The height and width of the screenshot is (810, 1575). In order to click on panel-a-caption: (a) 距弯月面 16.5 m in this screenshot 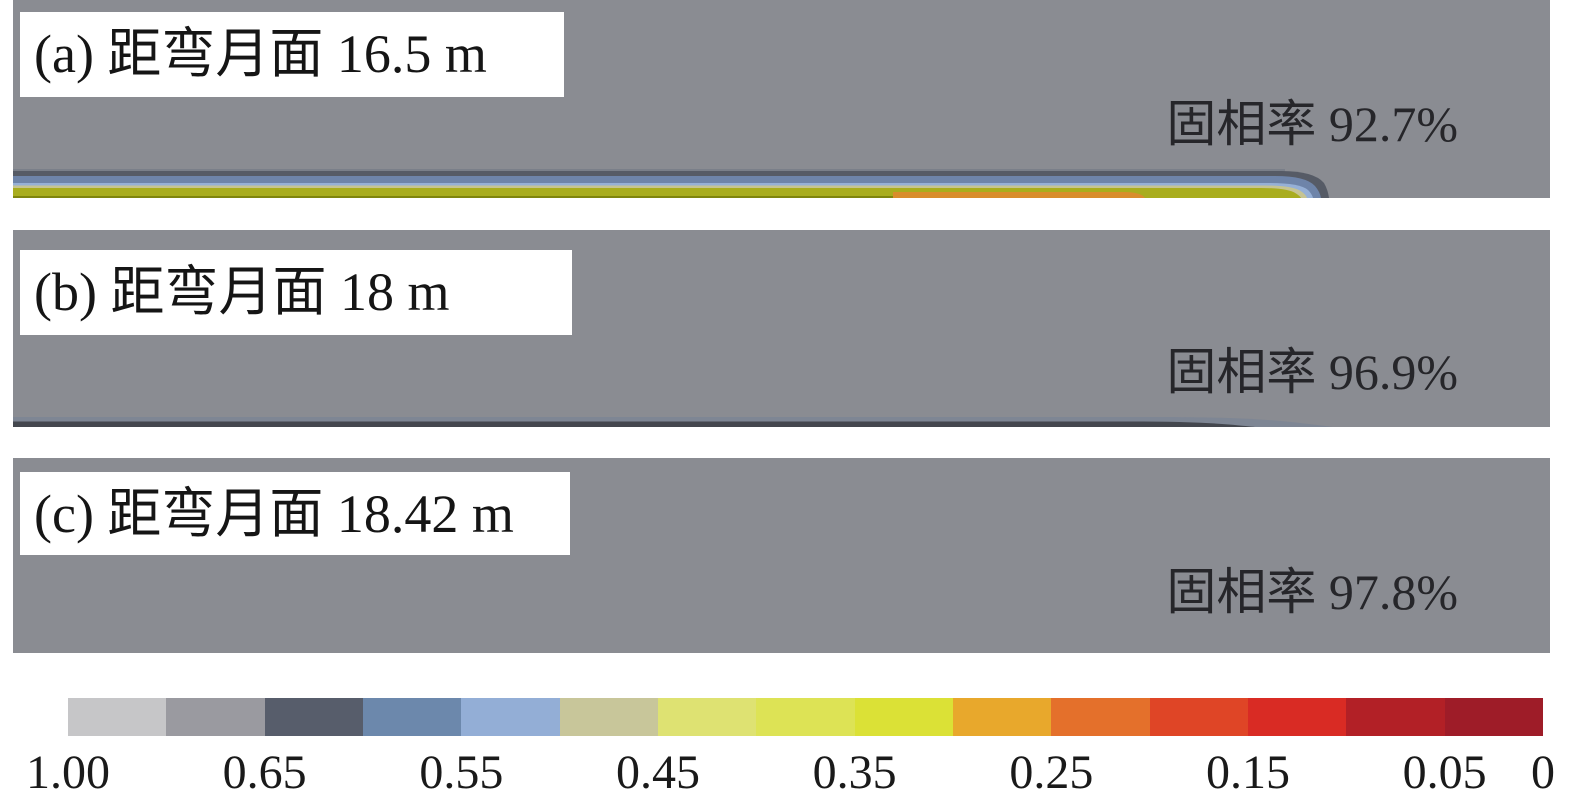, I will do `click(292, 54)`.